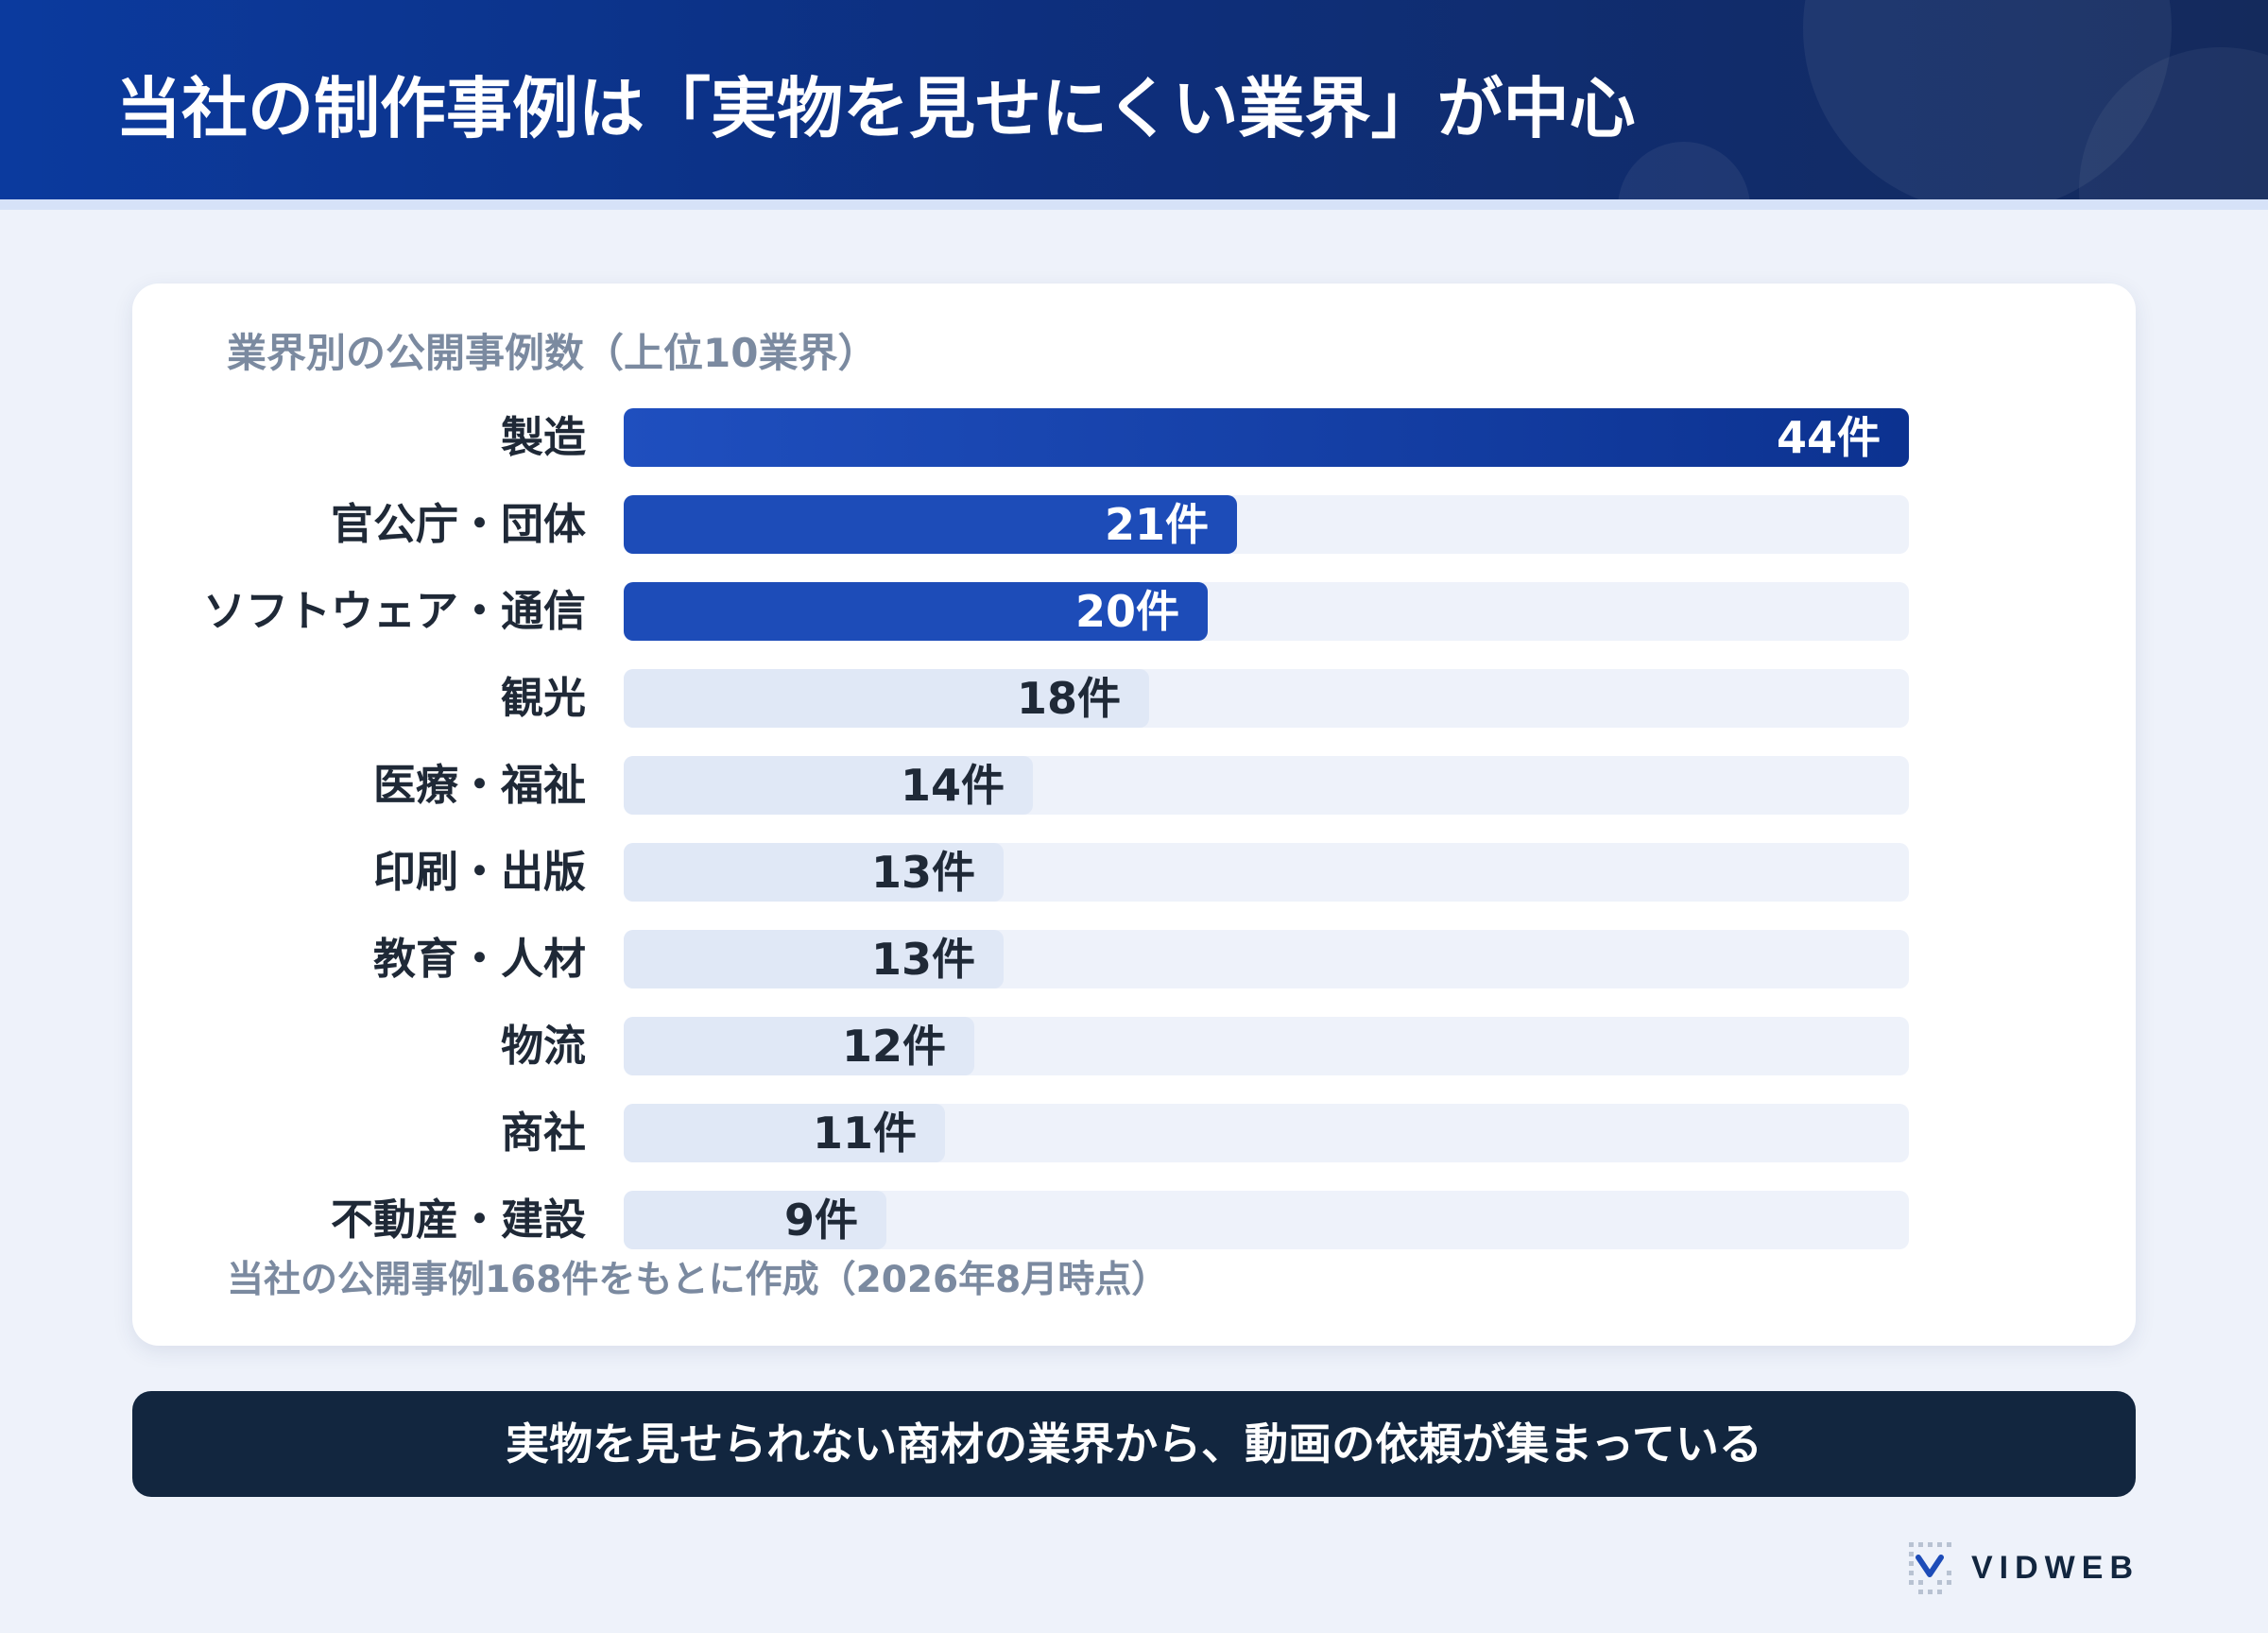 The image size is (2268, 1633). I want to click on bar-value-label: 9件, so click(820, 1220).